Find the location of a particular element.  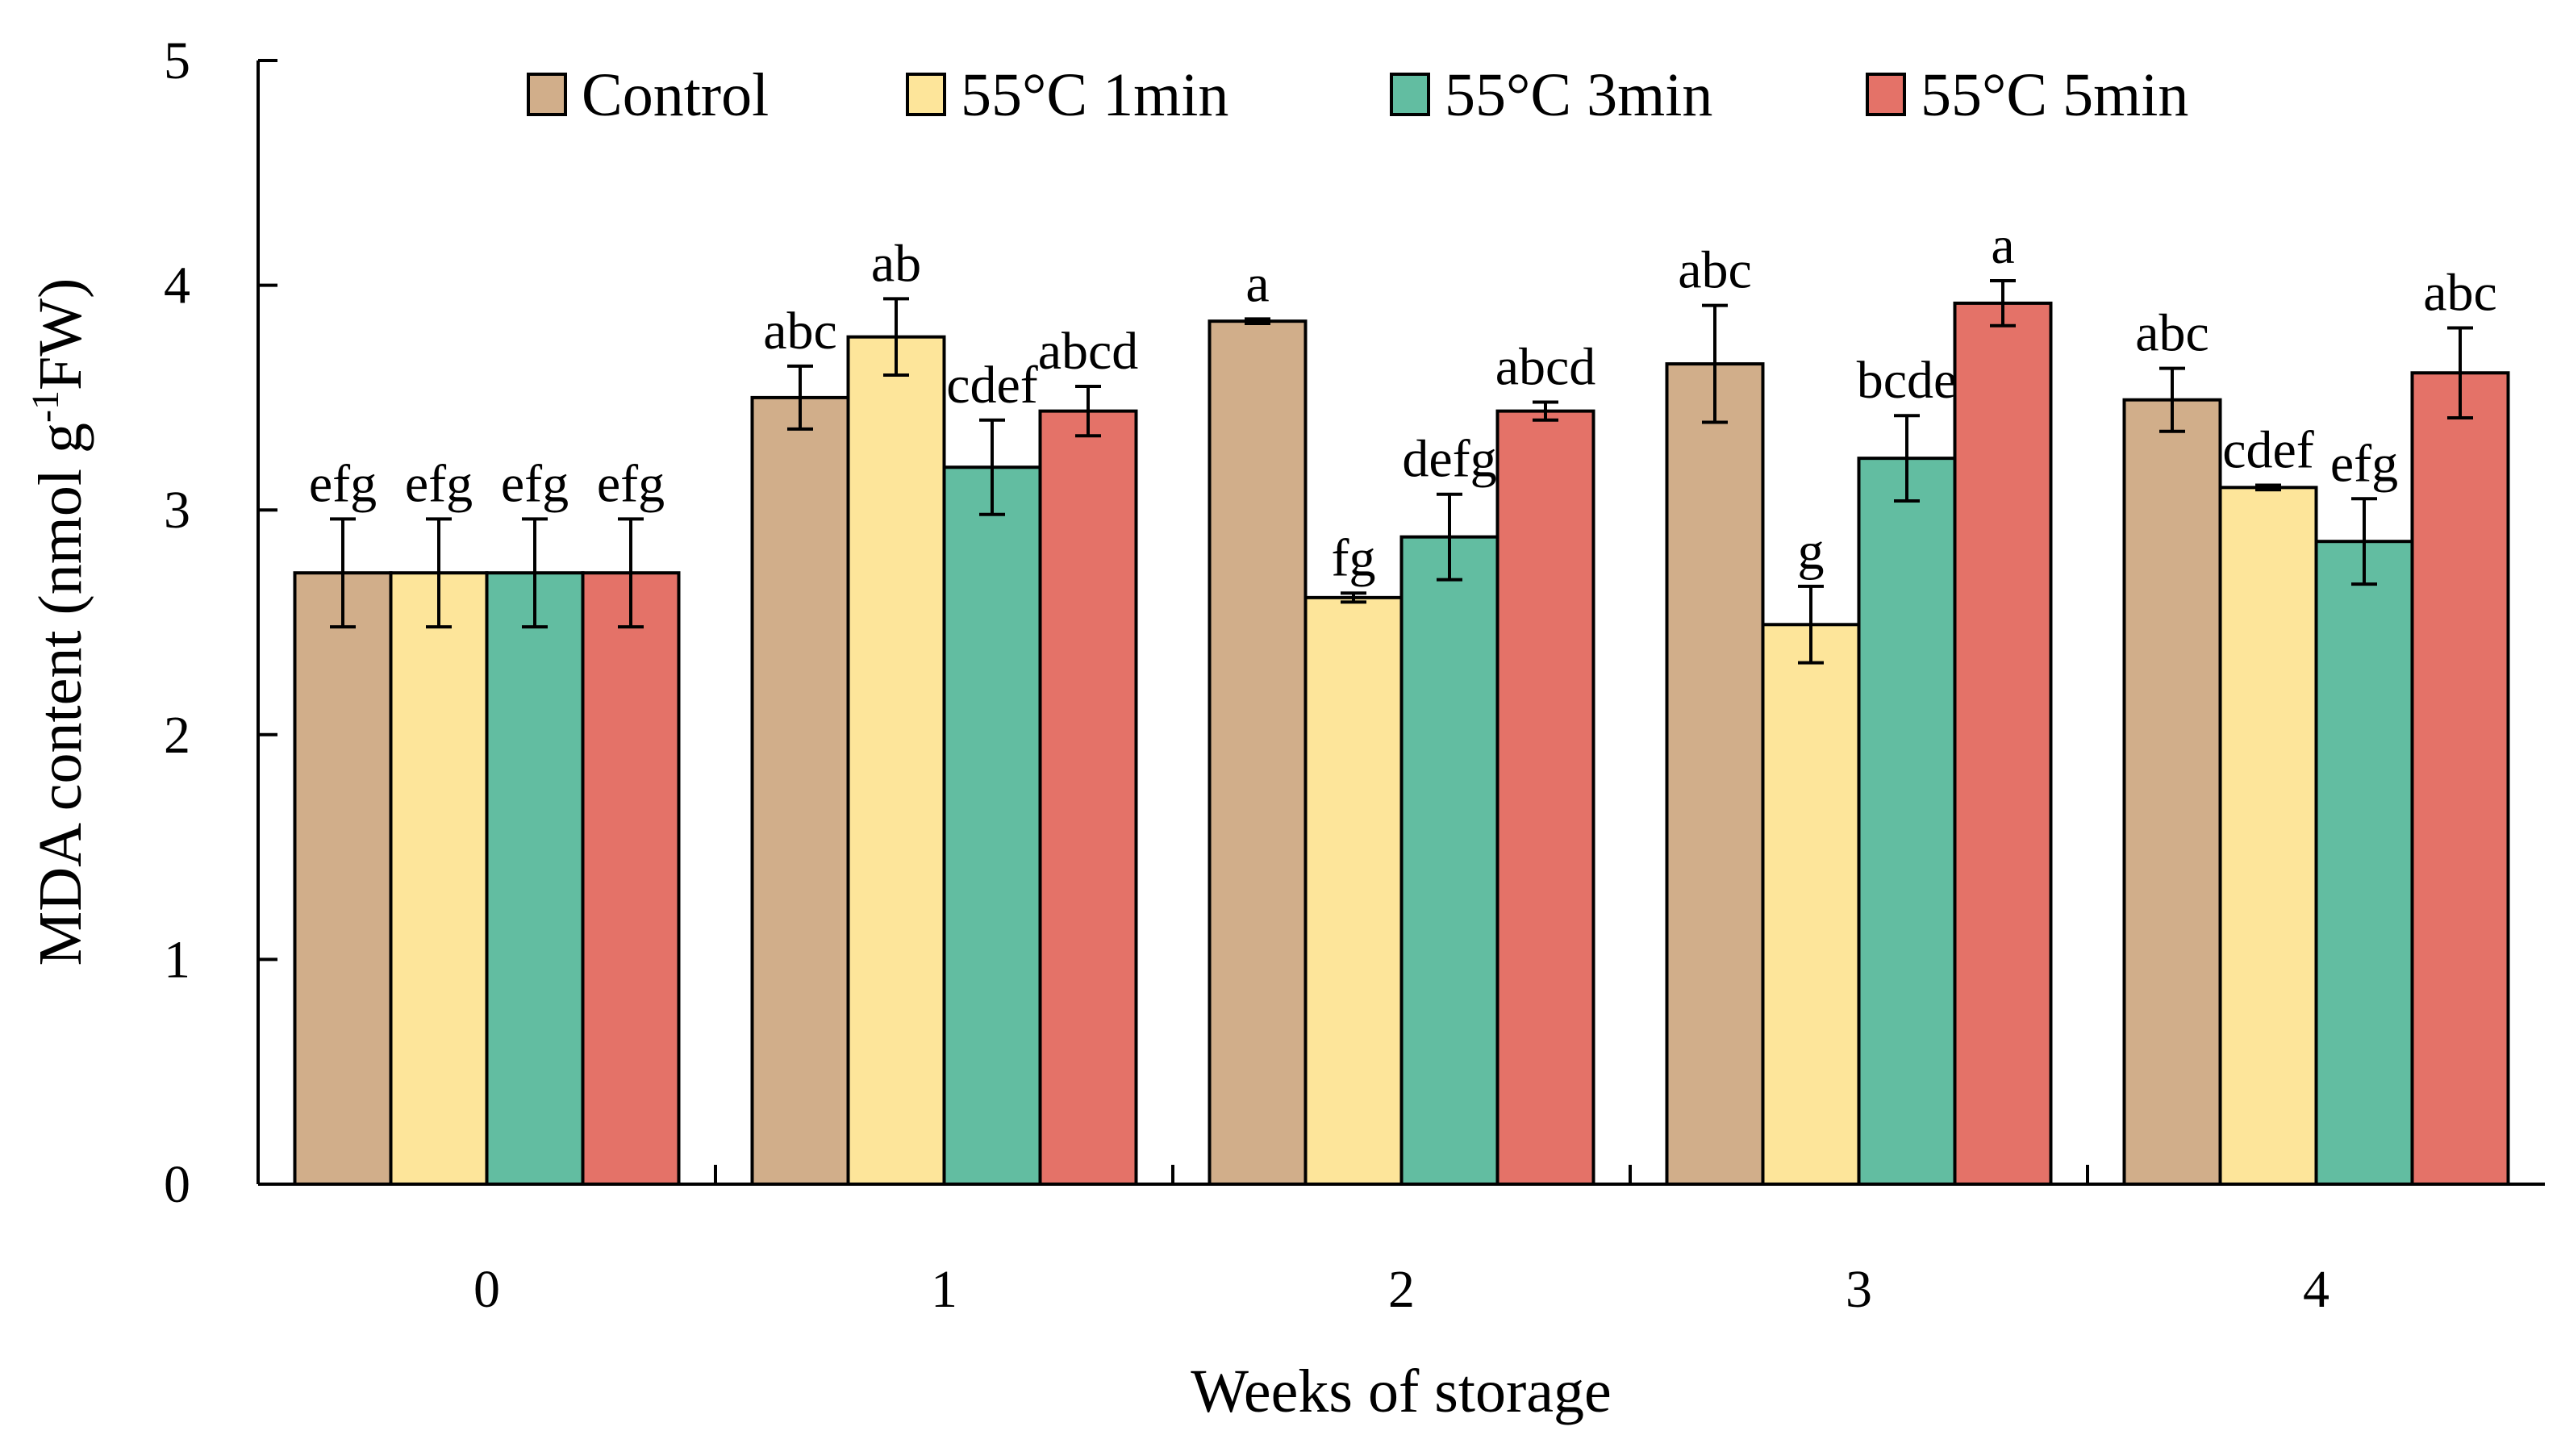

error-bar-series1-cat1 is located at coordinates (896, 337).